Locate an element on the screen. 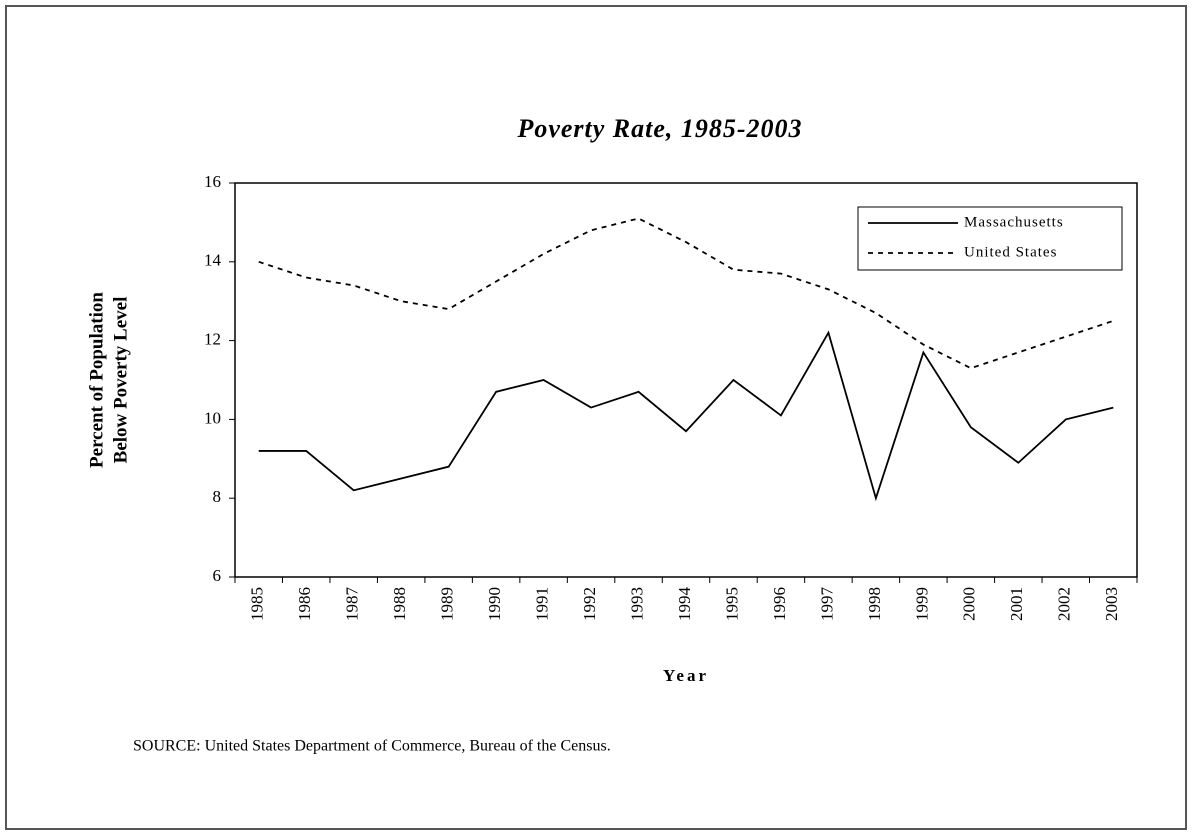 This screenshot has width=1192, height=835. x-tick-label: 1987 is located at coordinates (352, 604).